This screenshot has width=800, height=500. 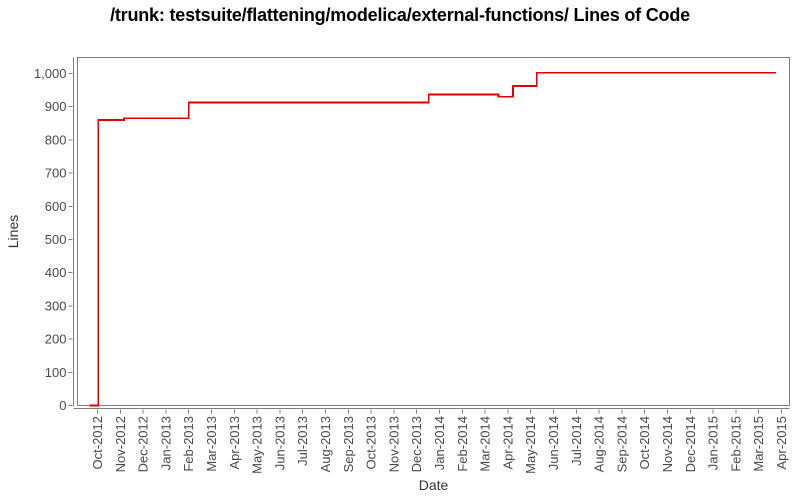 I want to click on x-axis-tick-label: Mar-2015, so click(x=758, y=444).